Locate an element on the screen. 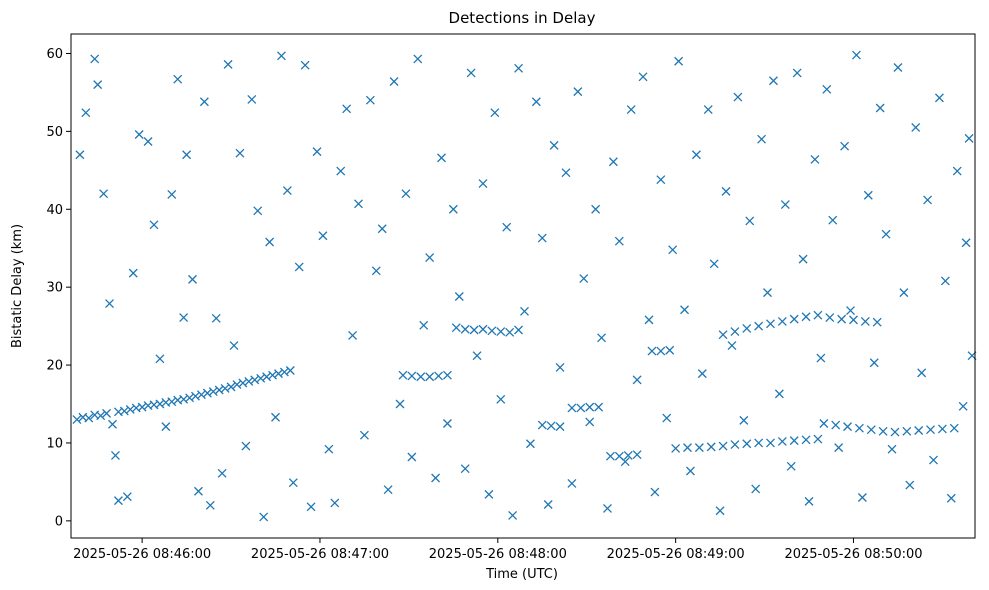  chart-title: Detections in Delay is located at coordinates (522, 18).